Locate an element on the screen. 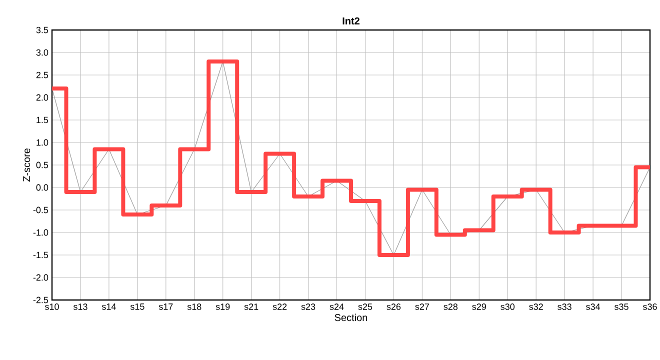  y-tick-label: -1.5 is located at coordinates (40, 255).